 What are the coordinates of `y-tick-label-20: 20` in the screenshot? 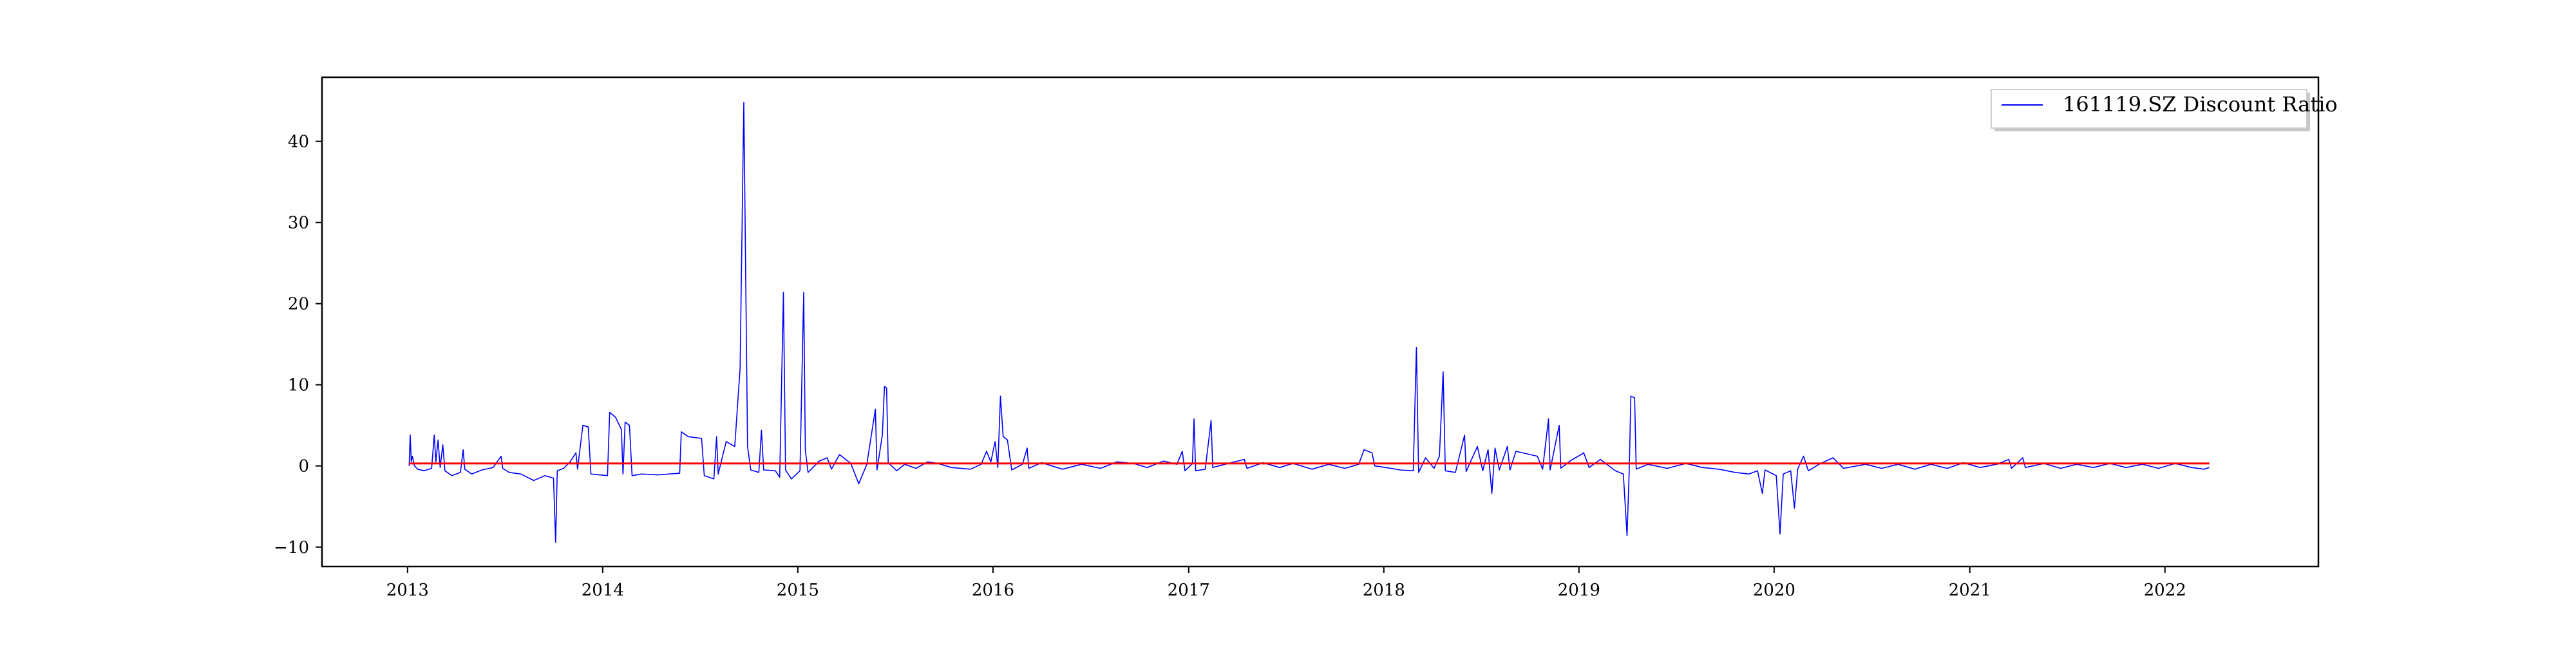 It's located at (298, 304).